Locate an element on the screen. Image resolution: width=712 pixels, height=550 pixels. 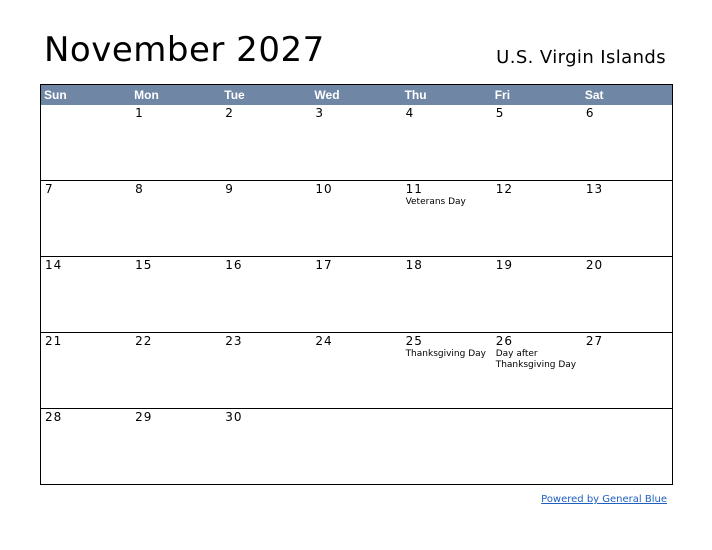
day-number: 16 is located at coordinates (234, 265).